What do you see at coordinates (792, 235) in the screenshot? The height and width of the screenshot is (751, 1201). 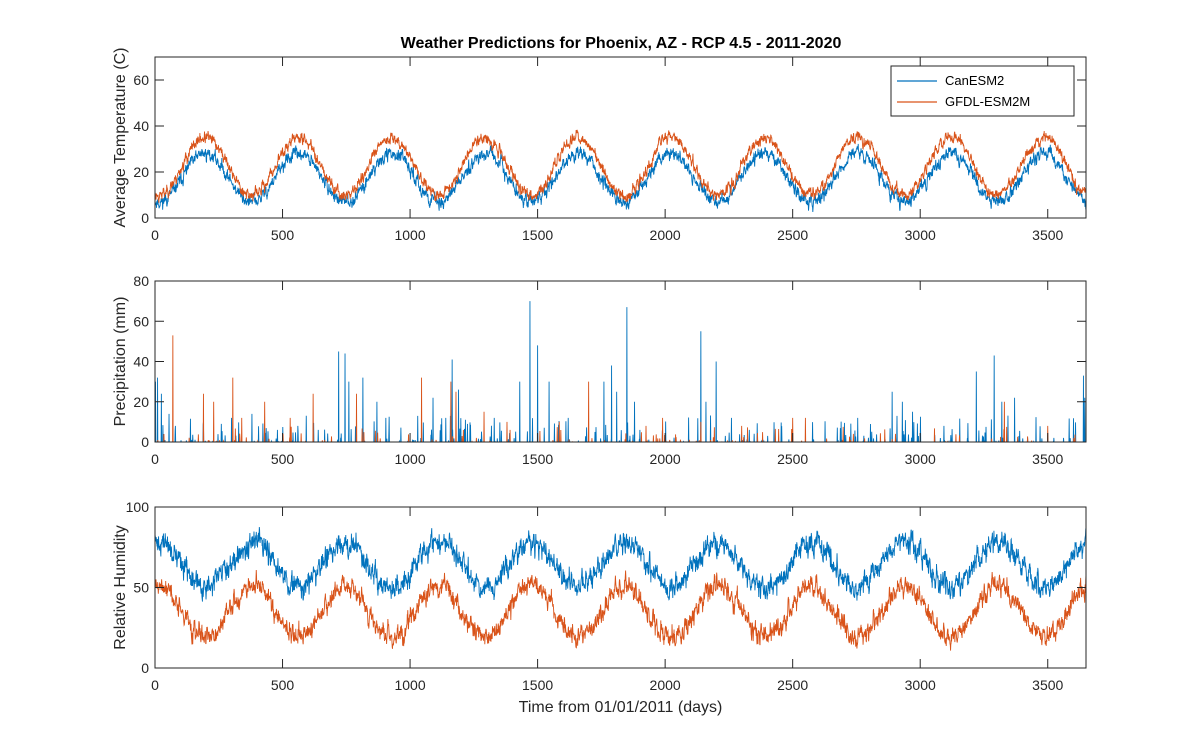 I see `x-tick-label-temperature-2500: 2500` at bounding box center [792, 235].